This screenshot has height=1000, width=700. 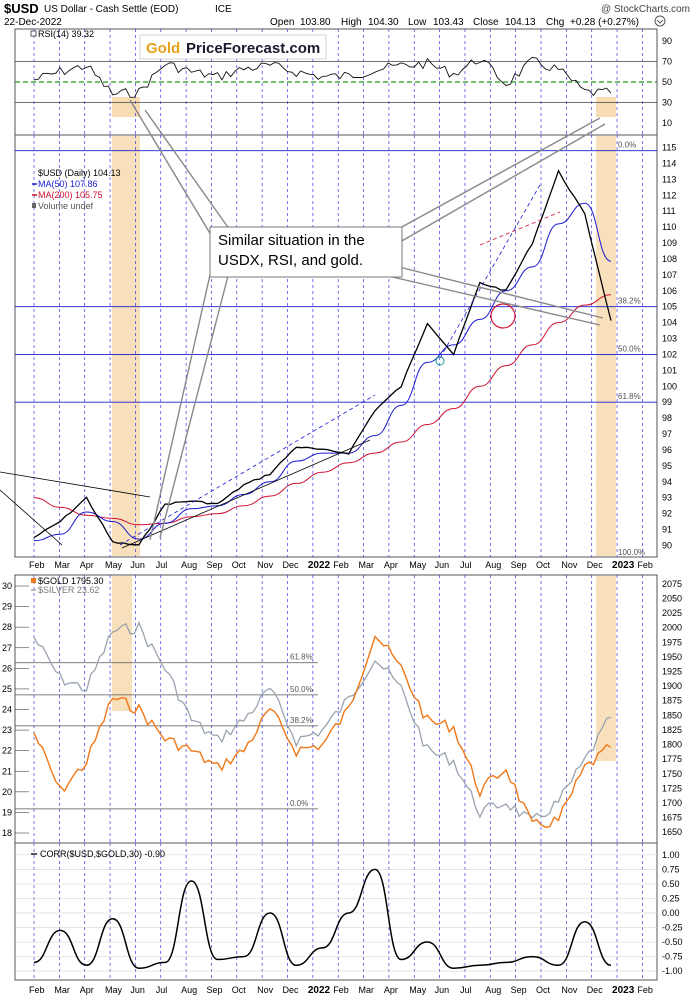 I want to click on silver-tick-label: 27, so click(x=7, y=648).